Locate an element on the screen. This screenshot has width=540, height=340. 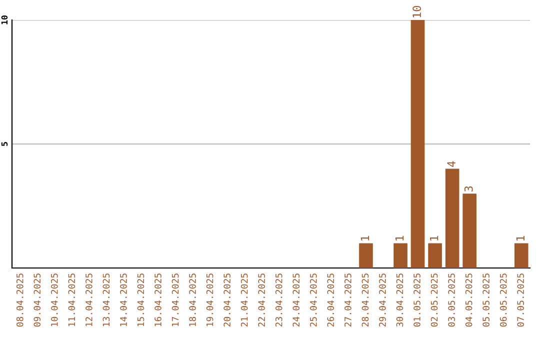
data-label: 4 is located at coordinates (451, 164).